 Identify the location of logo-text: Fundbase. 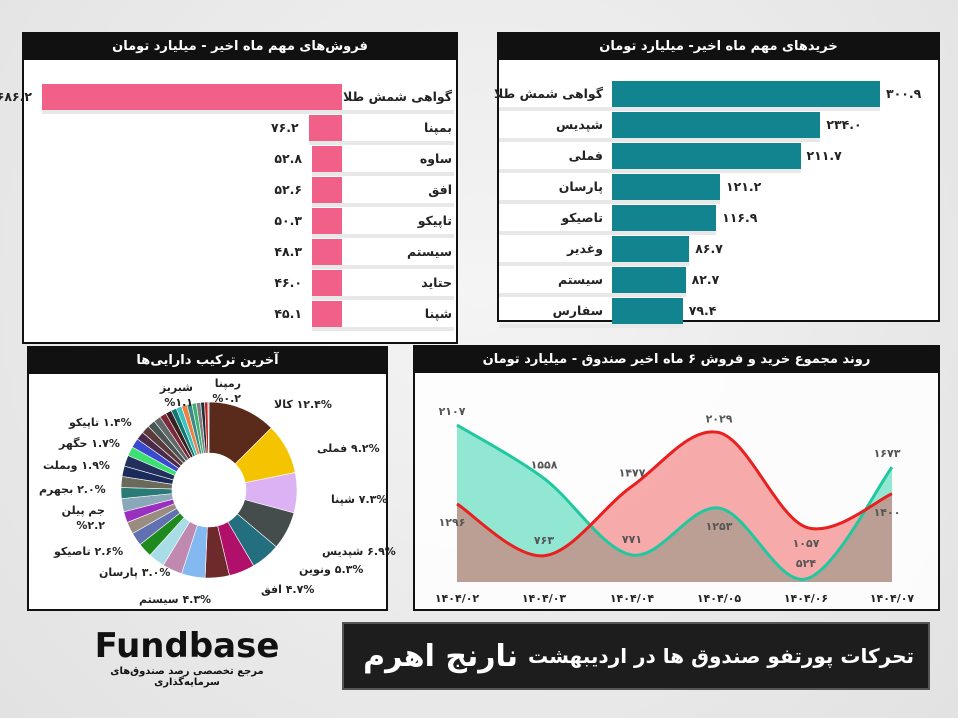
(187, 646).